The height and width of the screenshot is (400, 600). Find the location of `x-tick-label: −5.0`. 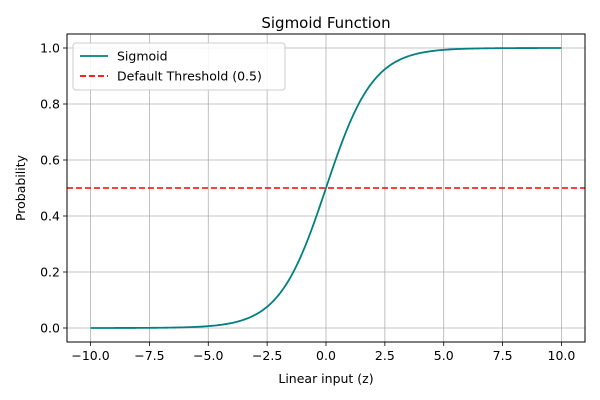

x-tick-label: −5.0 is located at coordinates (208, 355).